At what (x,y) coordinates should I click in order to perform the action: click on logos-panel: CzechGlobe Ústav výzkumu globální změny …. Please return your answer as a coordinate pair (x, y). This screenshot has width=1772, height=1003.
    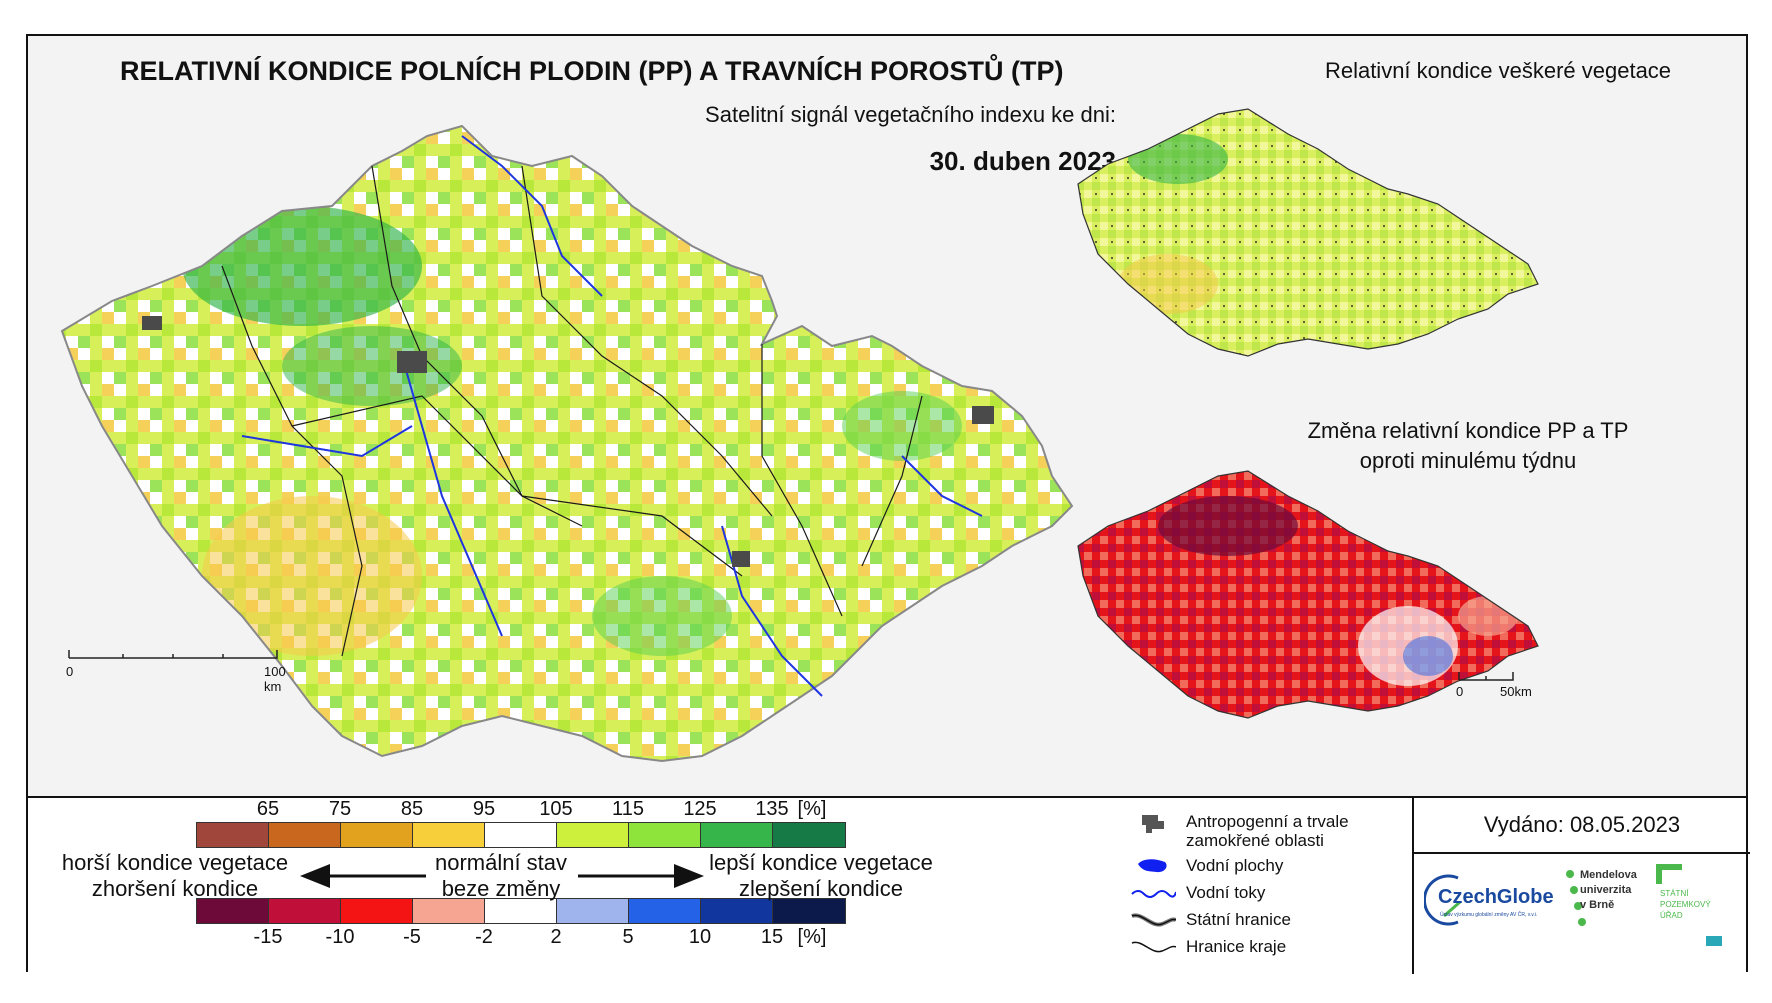
    Looking at the image, I should click on (1582, 914).